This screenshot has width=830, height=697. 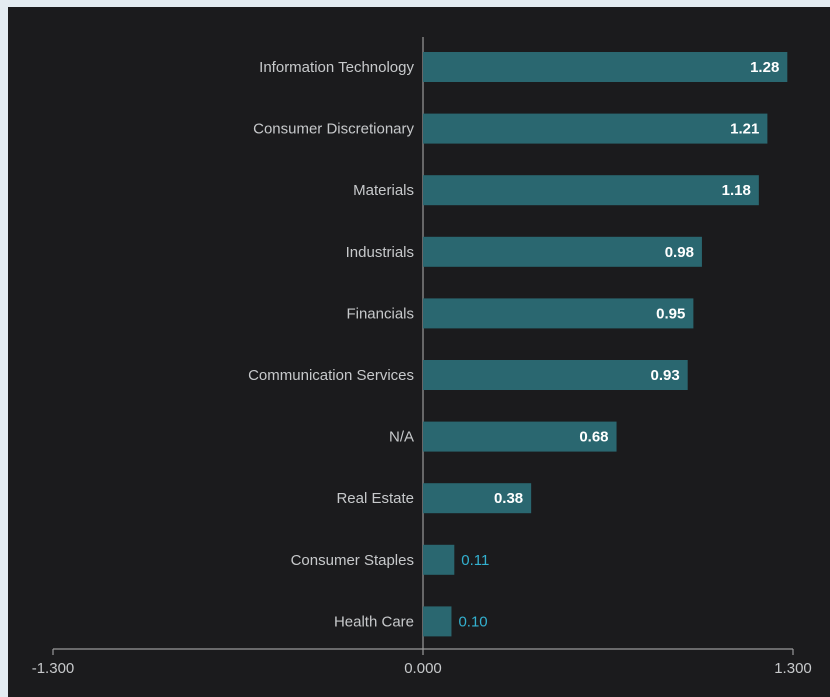 I want to click on data-label: 0.95, so click(x=670, y=313).